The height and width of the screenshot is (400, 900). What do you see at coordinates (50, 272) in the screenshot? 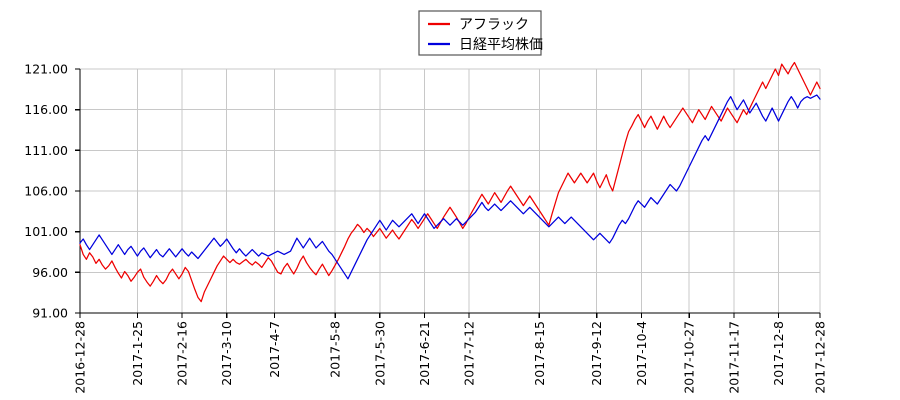
I see `y-axis-tick-label: 96.00` at bounding box center [50, 272].